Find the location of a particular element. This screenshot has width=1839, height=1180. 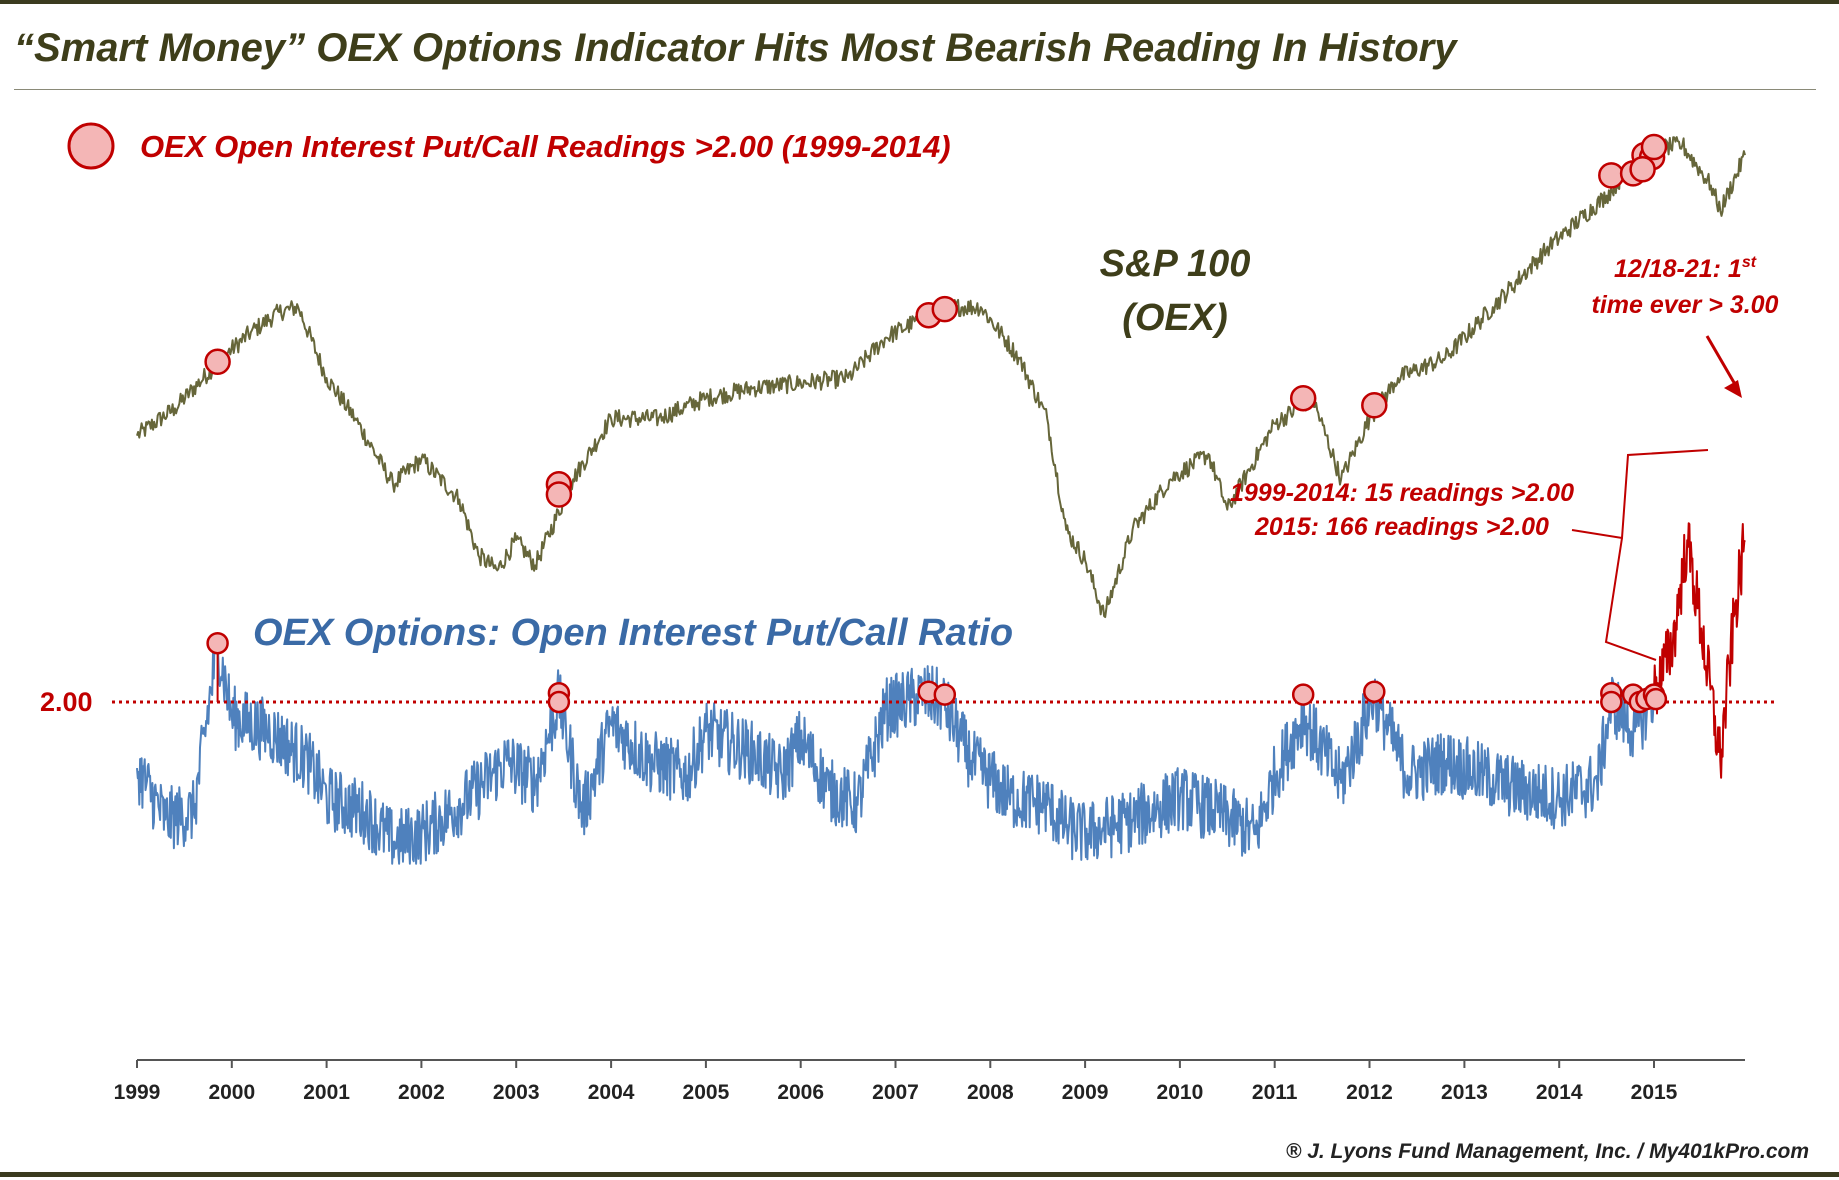

x-tick-label: 2011 is located at coordinates (1275, 1092).